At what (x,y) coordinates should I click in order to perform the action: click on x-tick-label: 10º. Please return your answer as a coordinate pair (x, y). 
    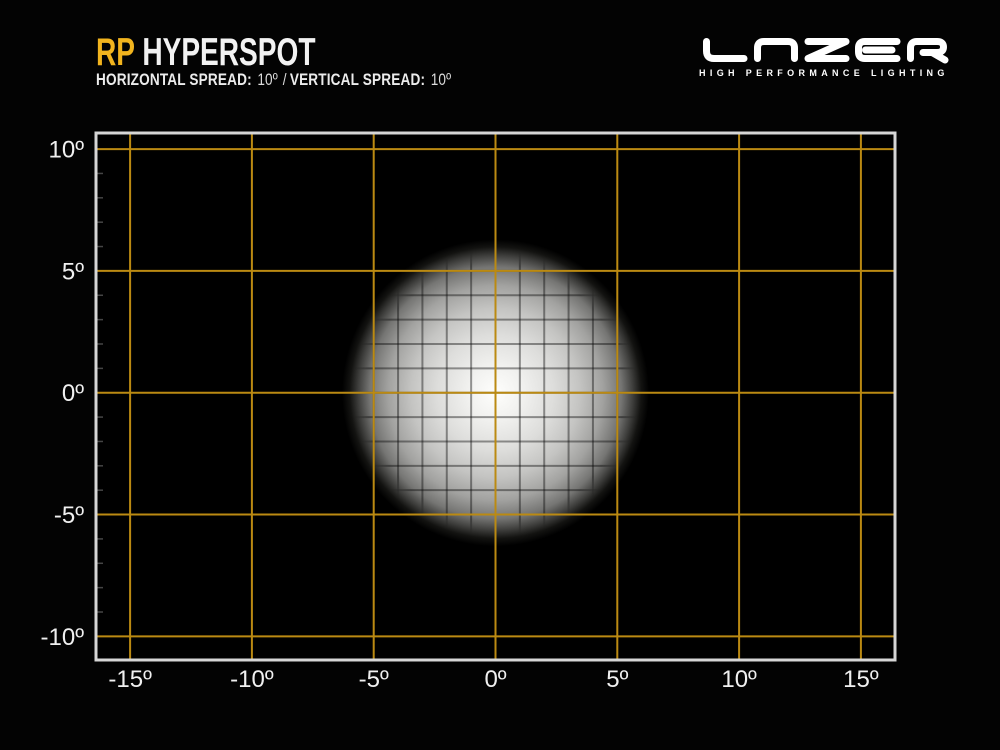
    Looking at the image, I should click on (739, 679).